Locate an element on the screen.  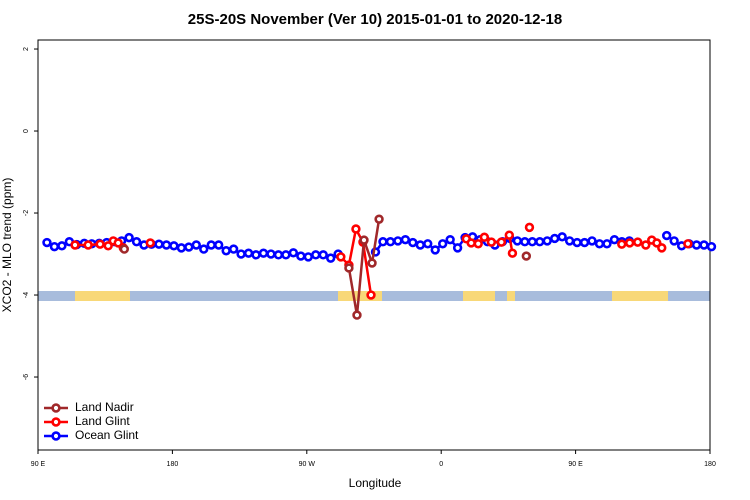
legend-label: Land Glint is located at coordinates (102, 421).